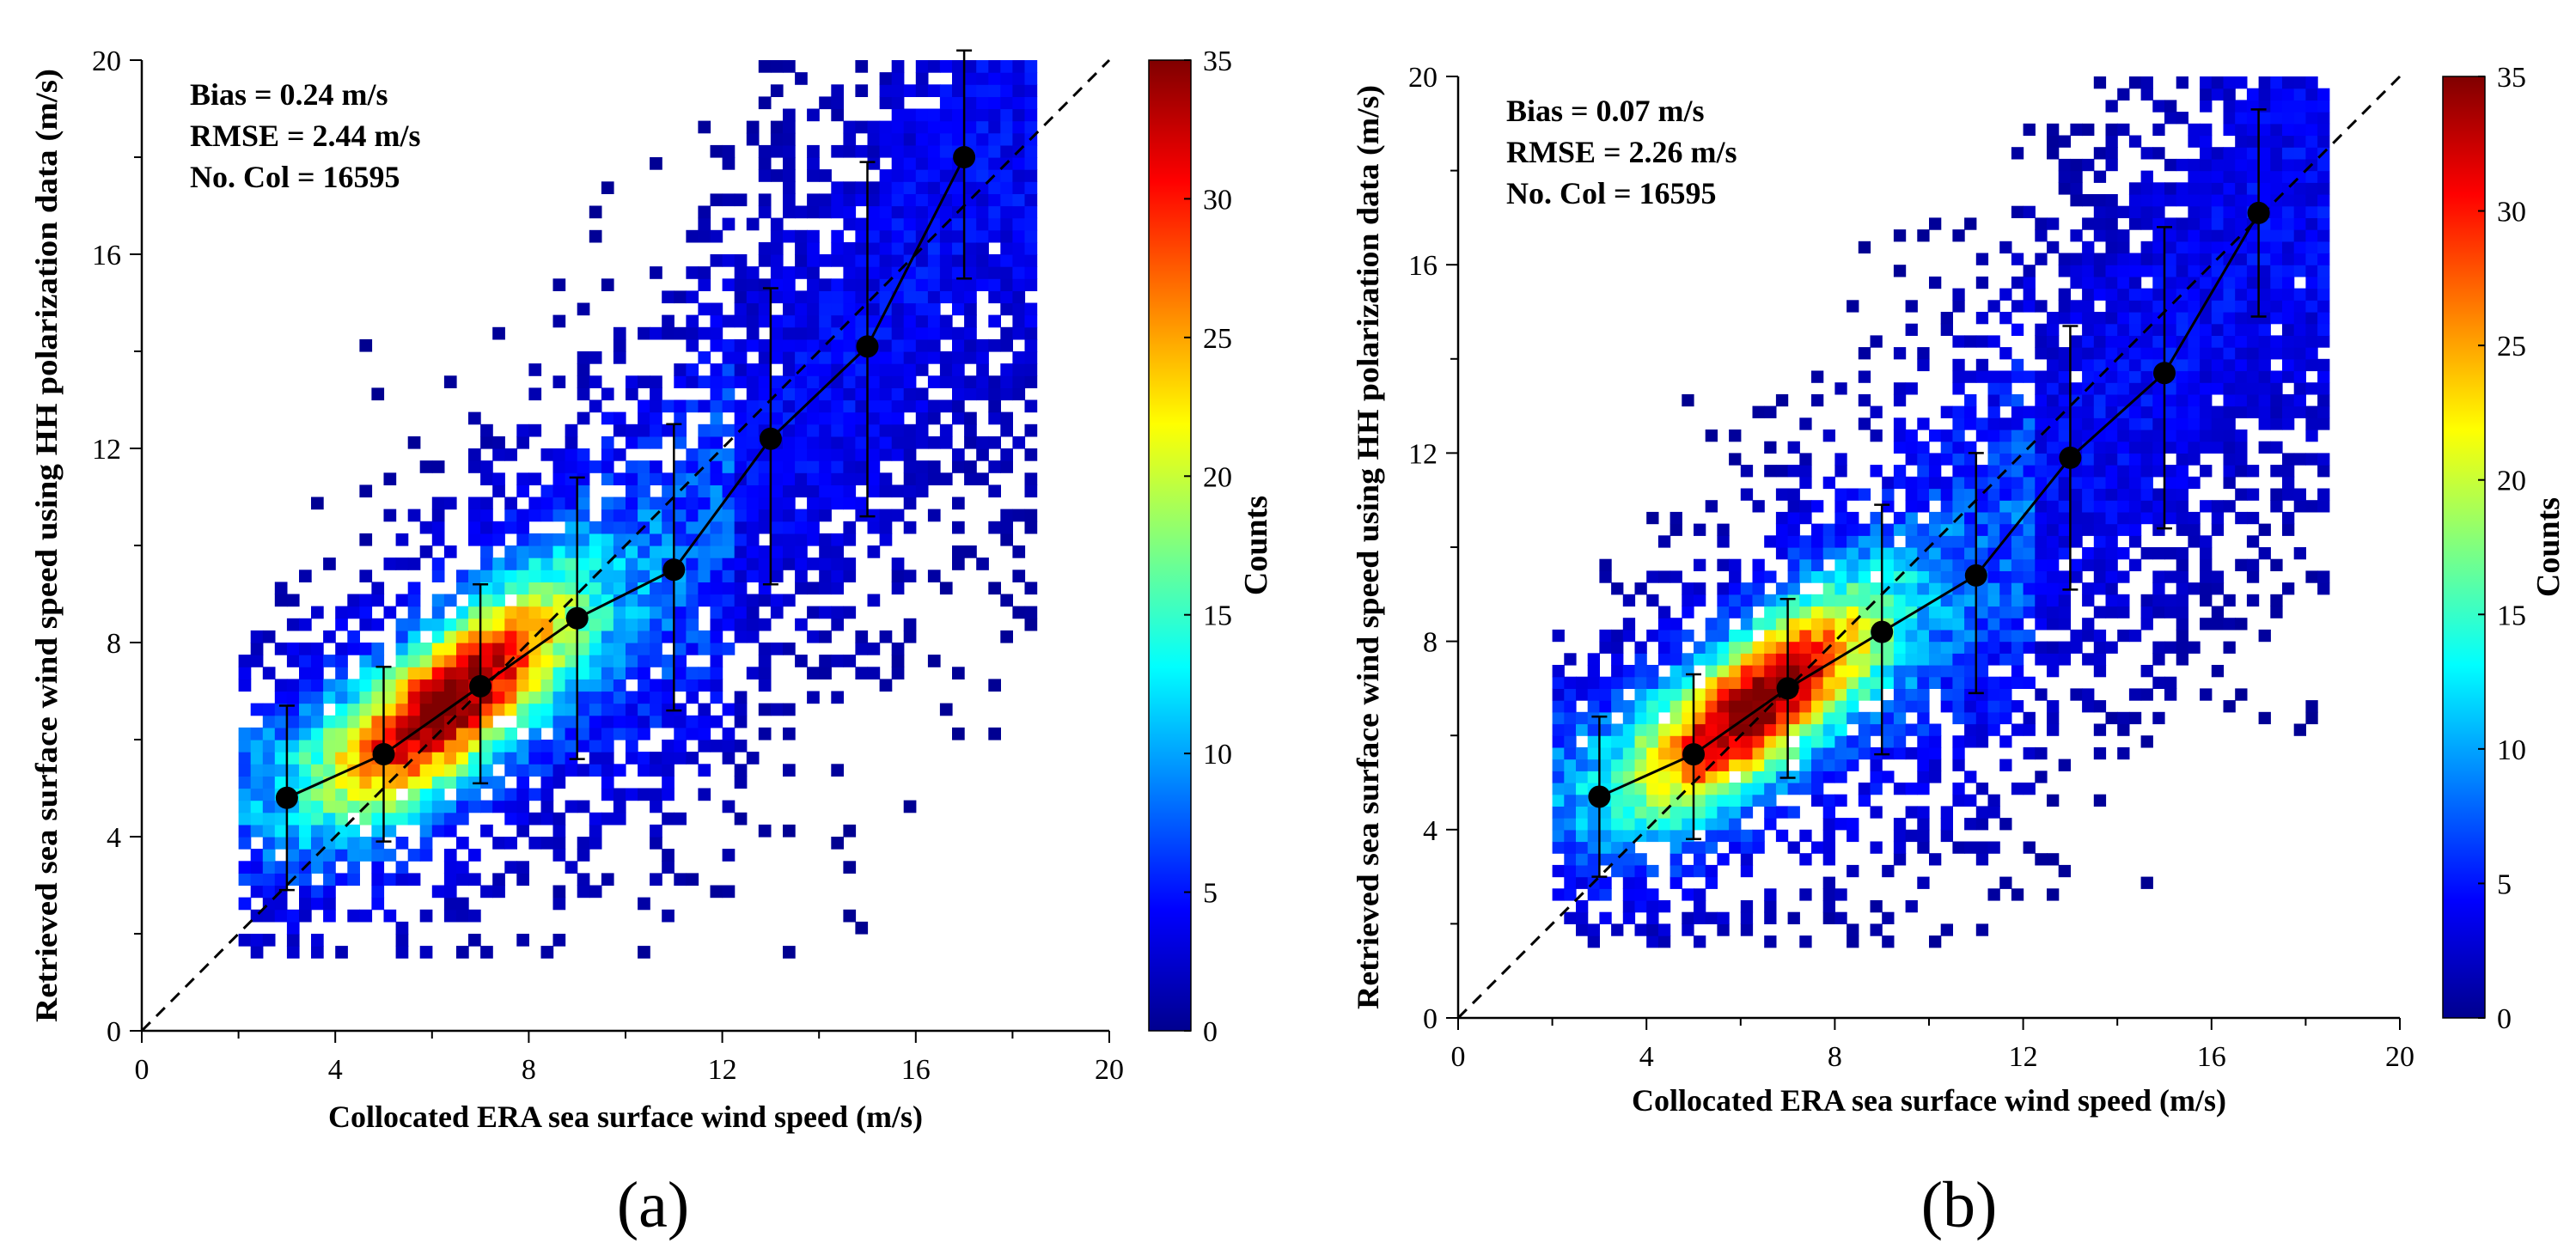 The height and width of the screenshot is (1249, 2576). I want to click on panel-label: (a), so click(653, 1205).